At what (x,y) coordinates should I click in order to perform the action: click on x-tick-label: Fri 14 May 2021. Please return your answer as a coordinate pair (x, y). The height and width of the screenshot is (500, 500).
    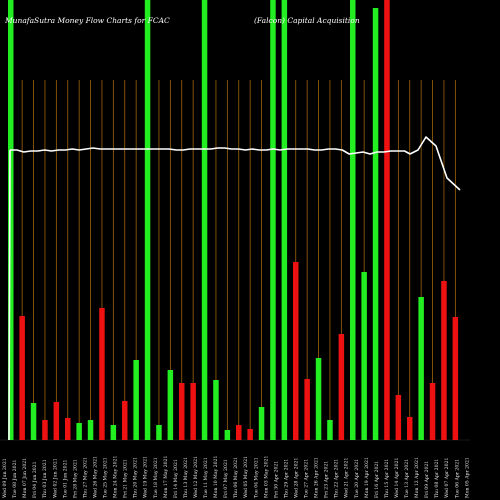
    Looking at the image, I should click on (176, 478).